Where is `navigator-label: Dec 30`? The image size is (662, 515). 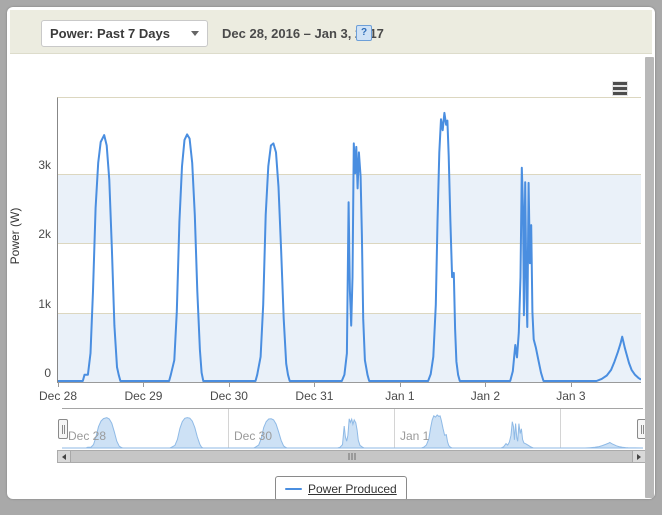 navigator-label: Dec 30 is located at coordinates (253, 436).